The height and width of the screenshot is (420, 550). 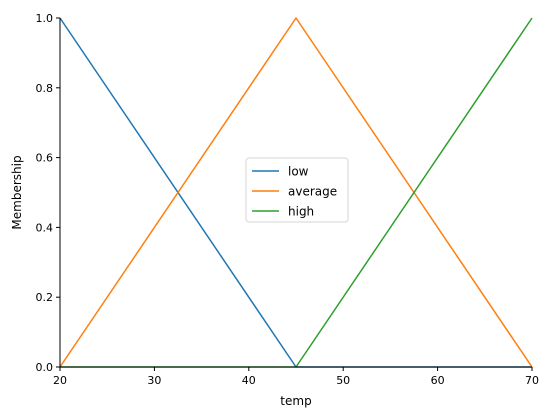 I want to click on legend-frame, so click(x=297, y=190).